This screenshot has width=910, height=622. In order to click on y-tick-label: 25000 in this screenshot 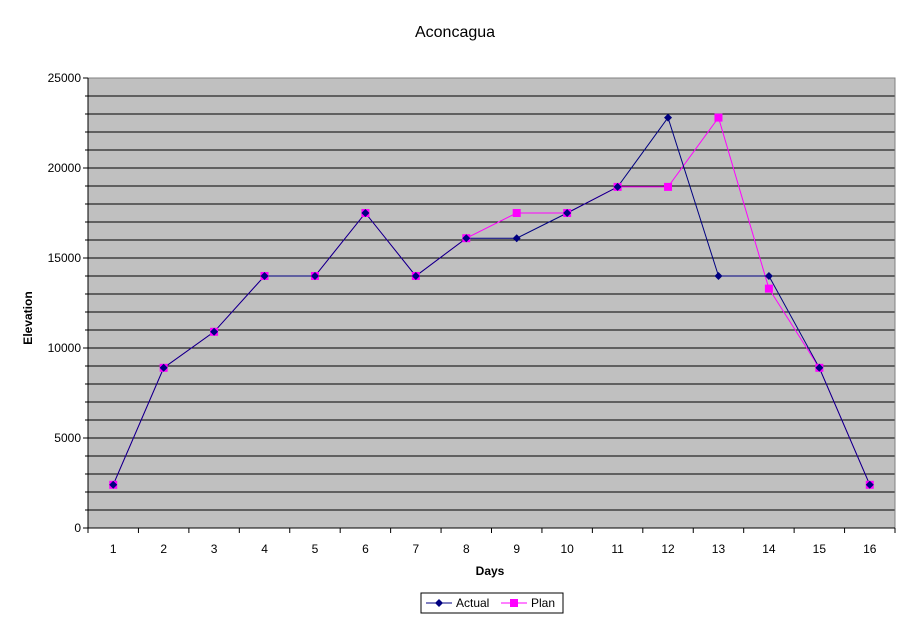, I will do `click(65, 78)`.